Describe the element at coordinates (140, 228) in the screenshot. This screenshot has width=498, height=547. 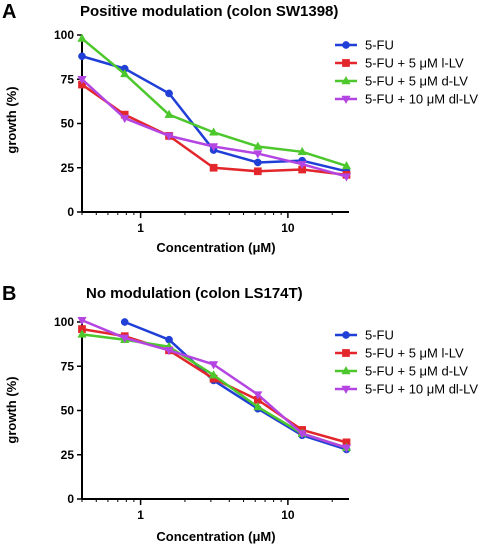
I see `panel-a-x-tick-label: 1` at that location.